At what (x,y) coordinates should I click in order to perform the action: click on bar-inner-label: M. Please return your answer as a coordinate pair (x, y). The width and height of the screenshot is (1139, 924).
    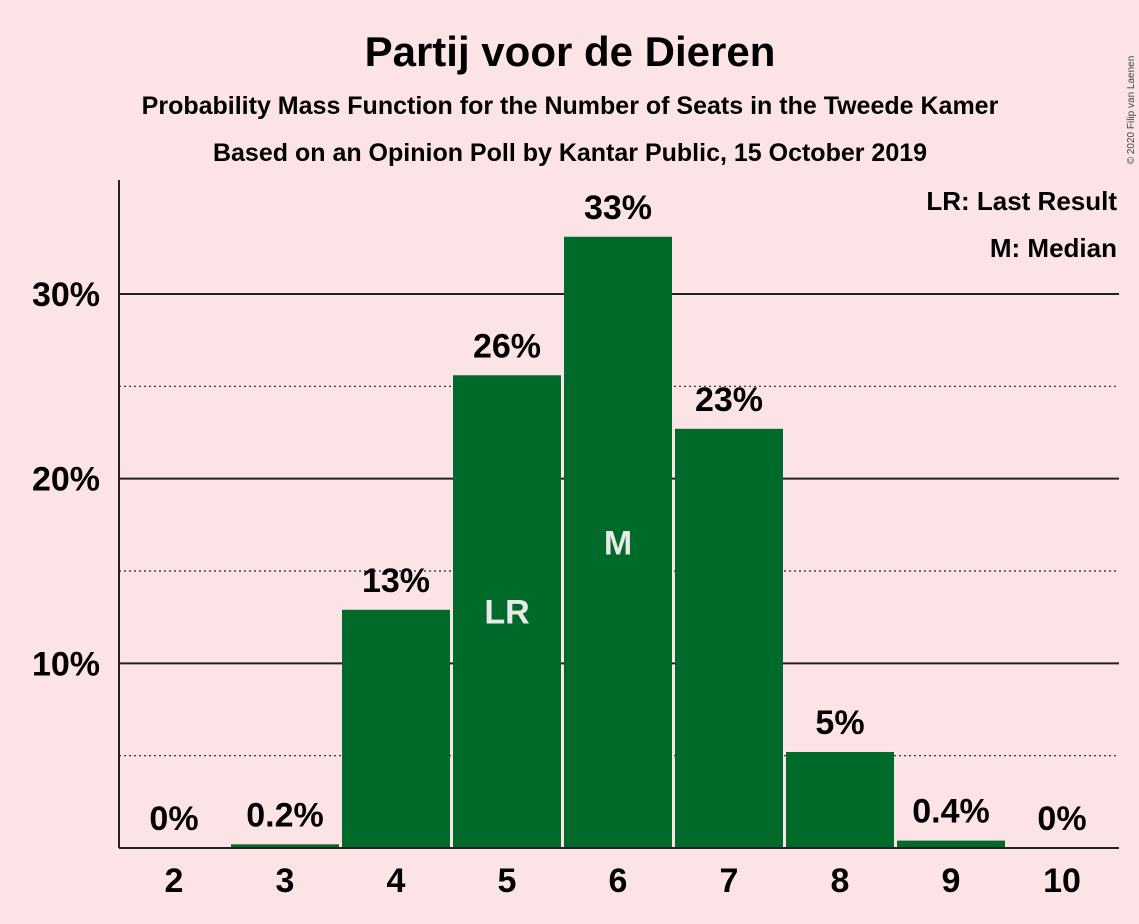
    Looking at the image, I should click on (618, 543).